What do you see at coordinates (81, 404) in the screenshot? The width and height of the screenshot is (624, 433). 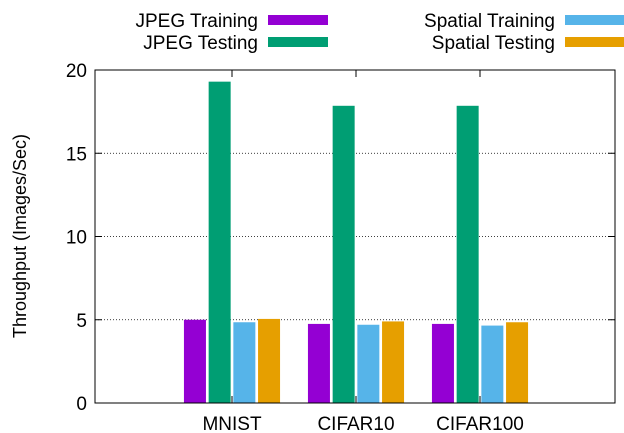 I see `y-tick-label: 0` at bounding box center [81, 404].